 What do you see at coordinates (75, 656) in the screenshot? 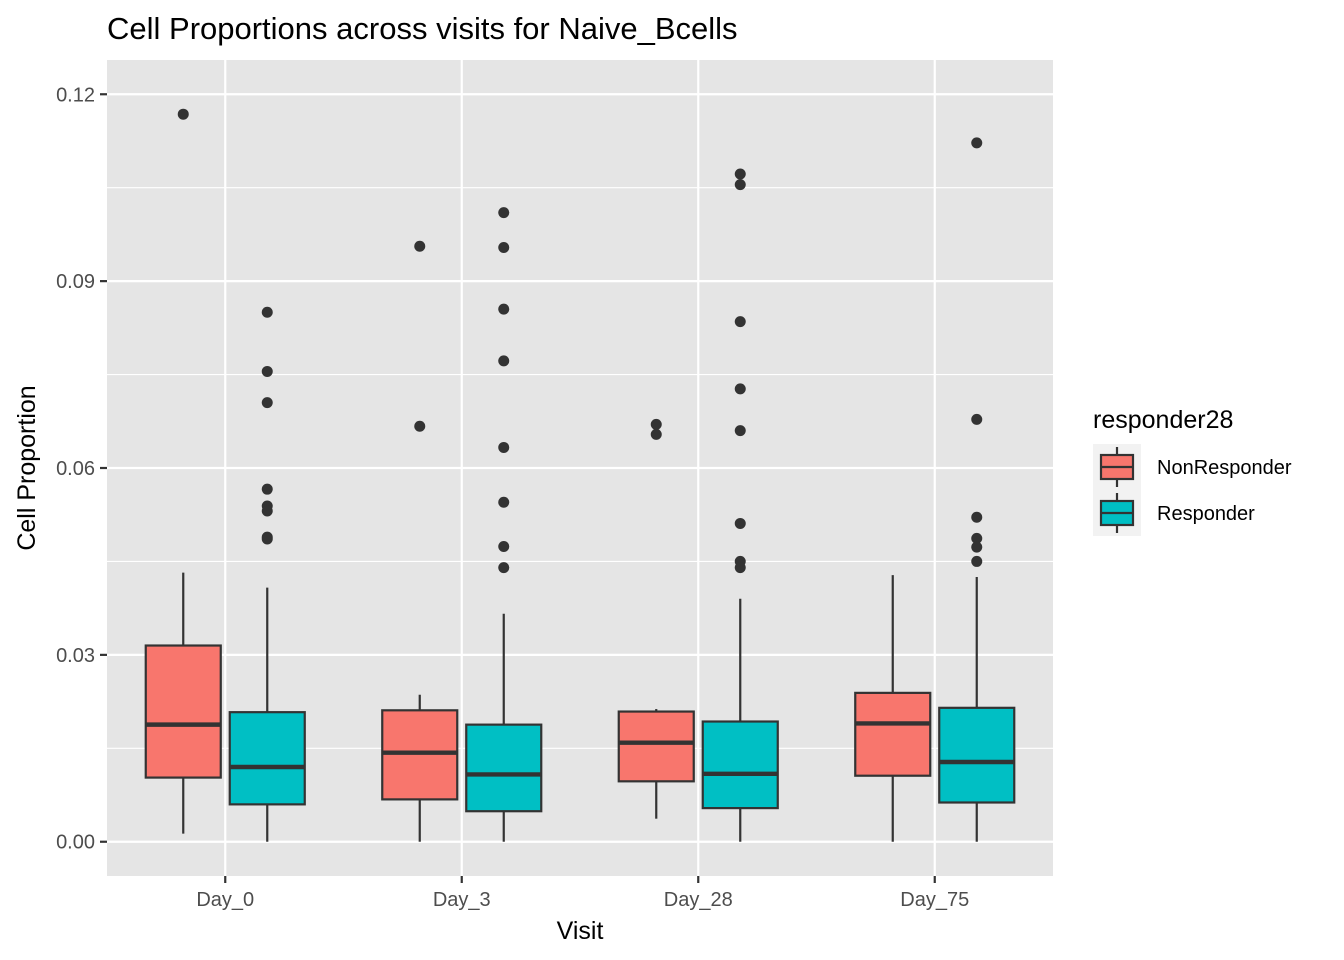
I see `y-tick-label: 0.03` at bounding box center [75, 656].